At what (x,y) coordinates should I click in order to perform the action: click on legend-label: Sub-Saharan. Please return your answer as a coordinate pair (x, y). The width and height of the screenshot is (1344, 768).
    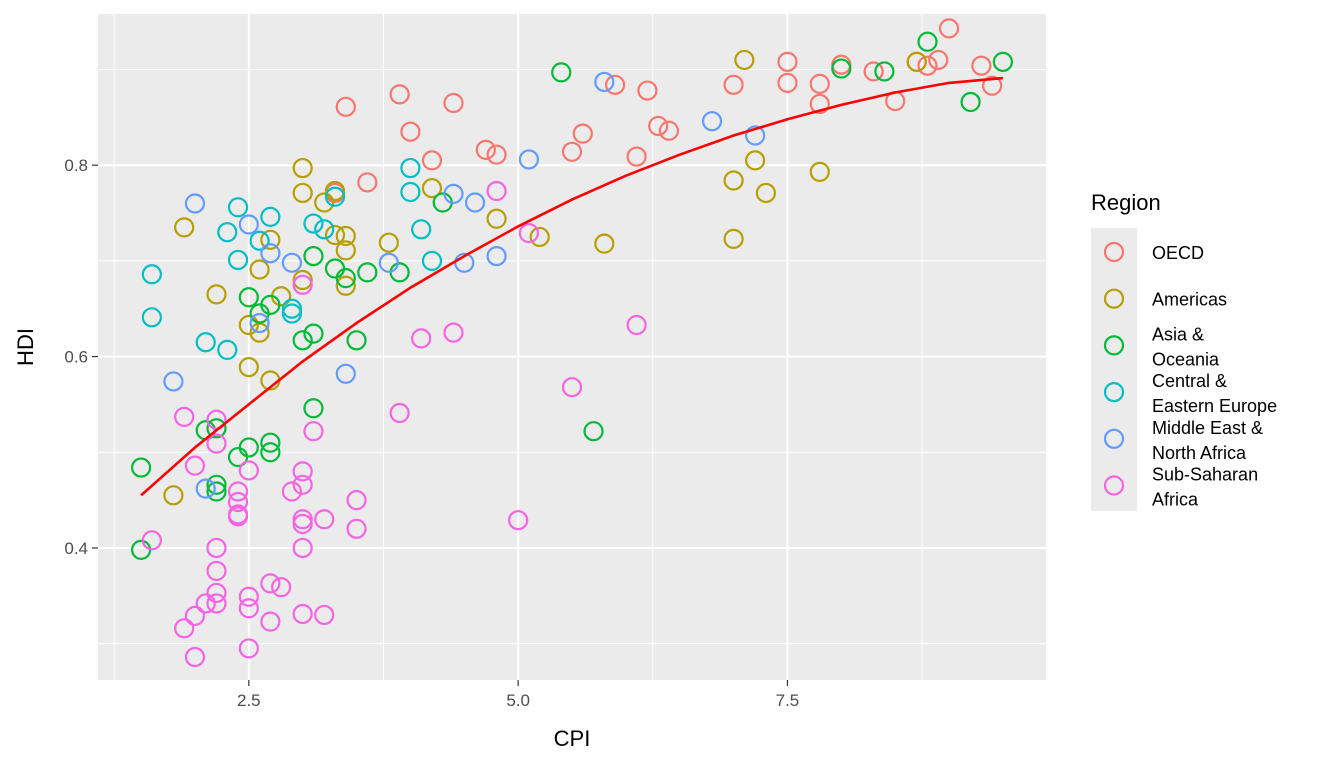
    Looking at the image, I should click on (1205, 475).